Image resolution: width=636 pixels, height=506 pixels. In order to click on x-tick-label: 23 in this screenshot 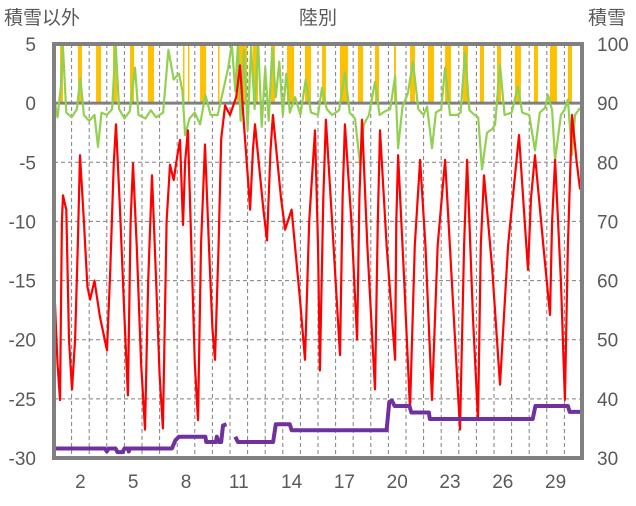, I will do `click(449, 482)`.